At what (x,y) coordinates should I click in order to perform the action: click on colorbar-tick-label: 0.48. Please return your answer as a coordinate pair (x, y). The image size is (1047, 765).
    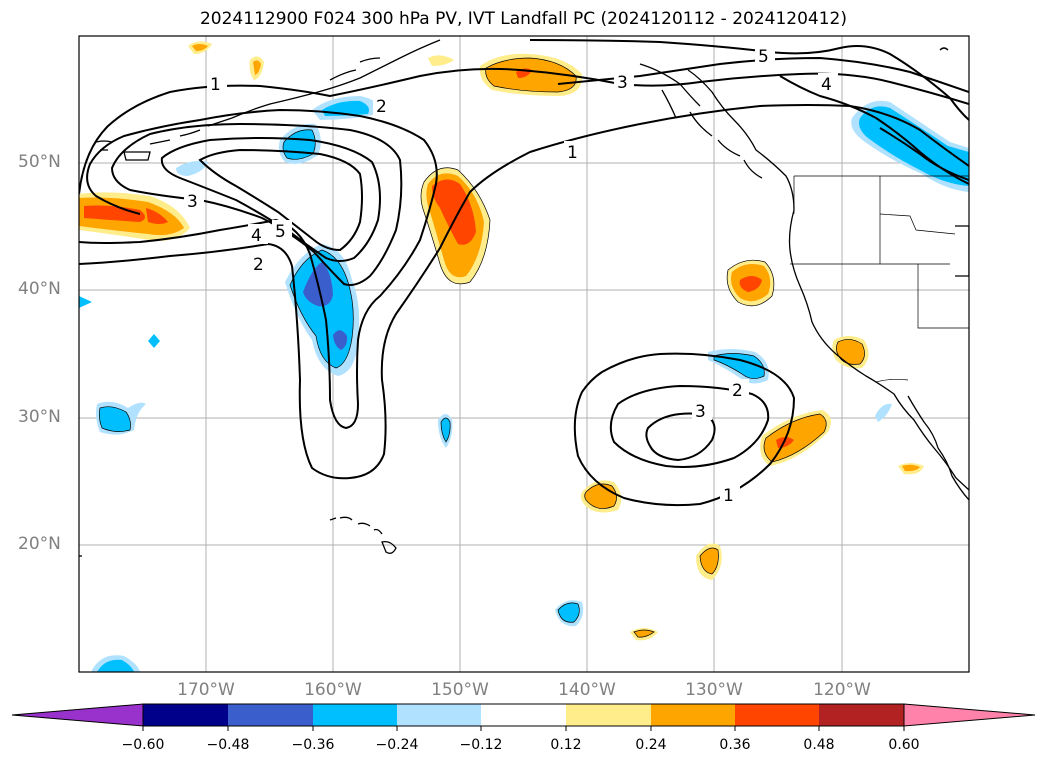
    Looking at the image, I should click on (819, 745).